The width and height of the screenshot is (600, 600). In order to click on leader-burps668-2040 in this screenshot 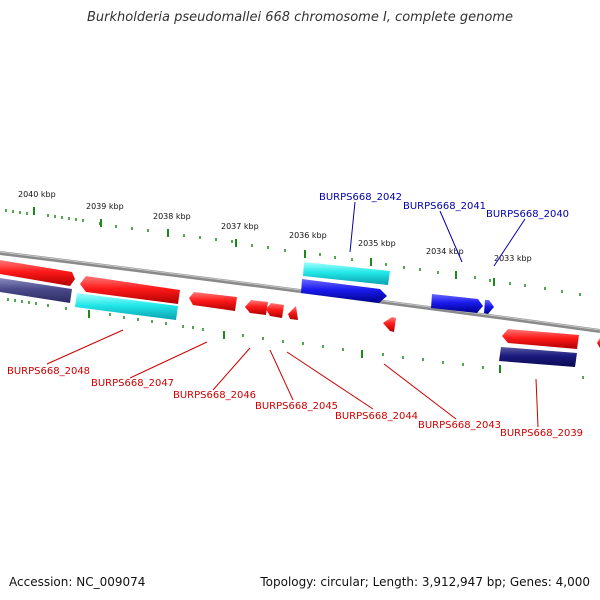, I will do `click(509, 242)`.